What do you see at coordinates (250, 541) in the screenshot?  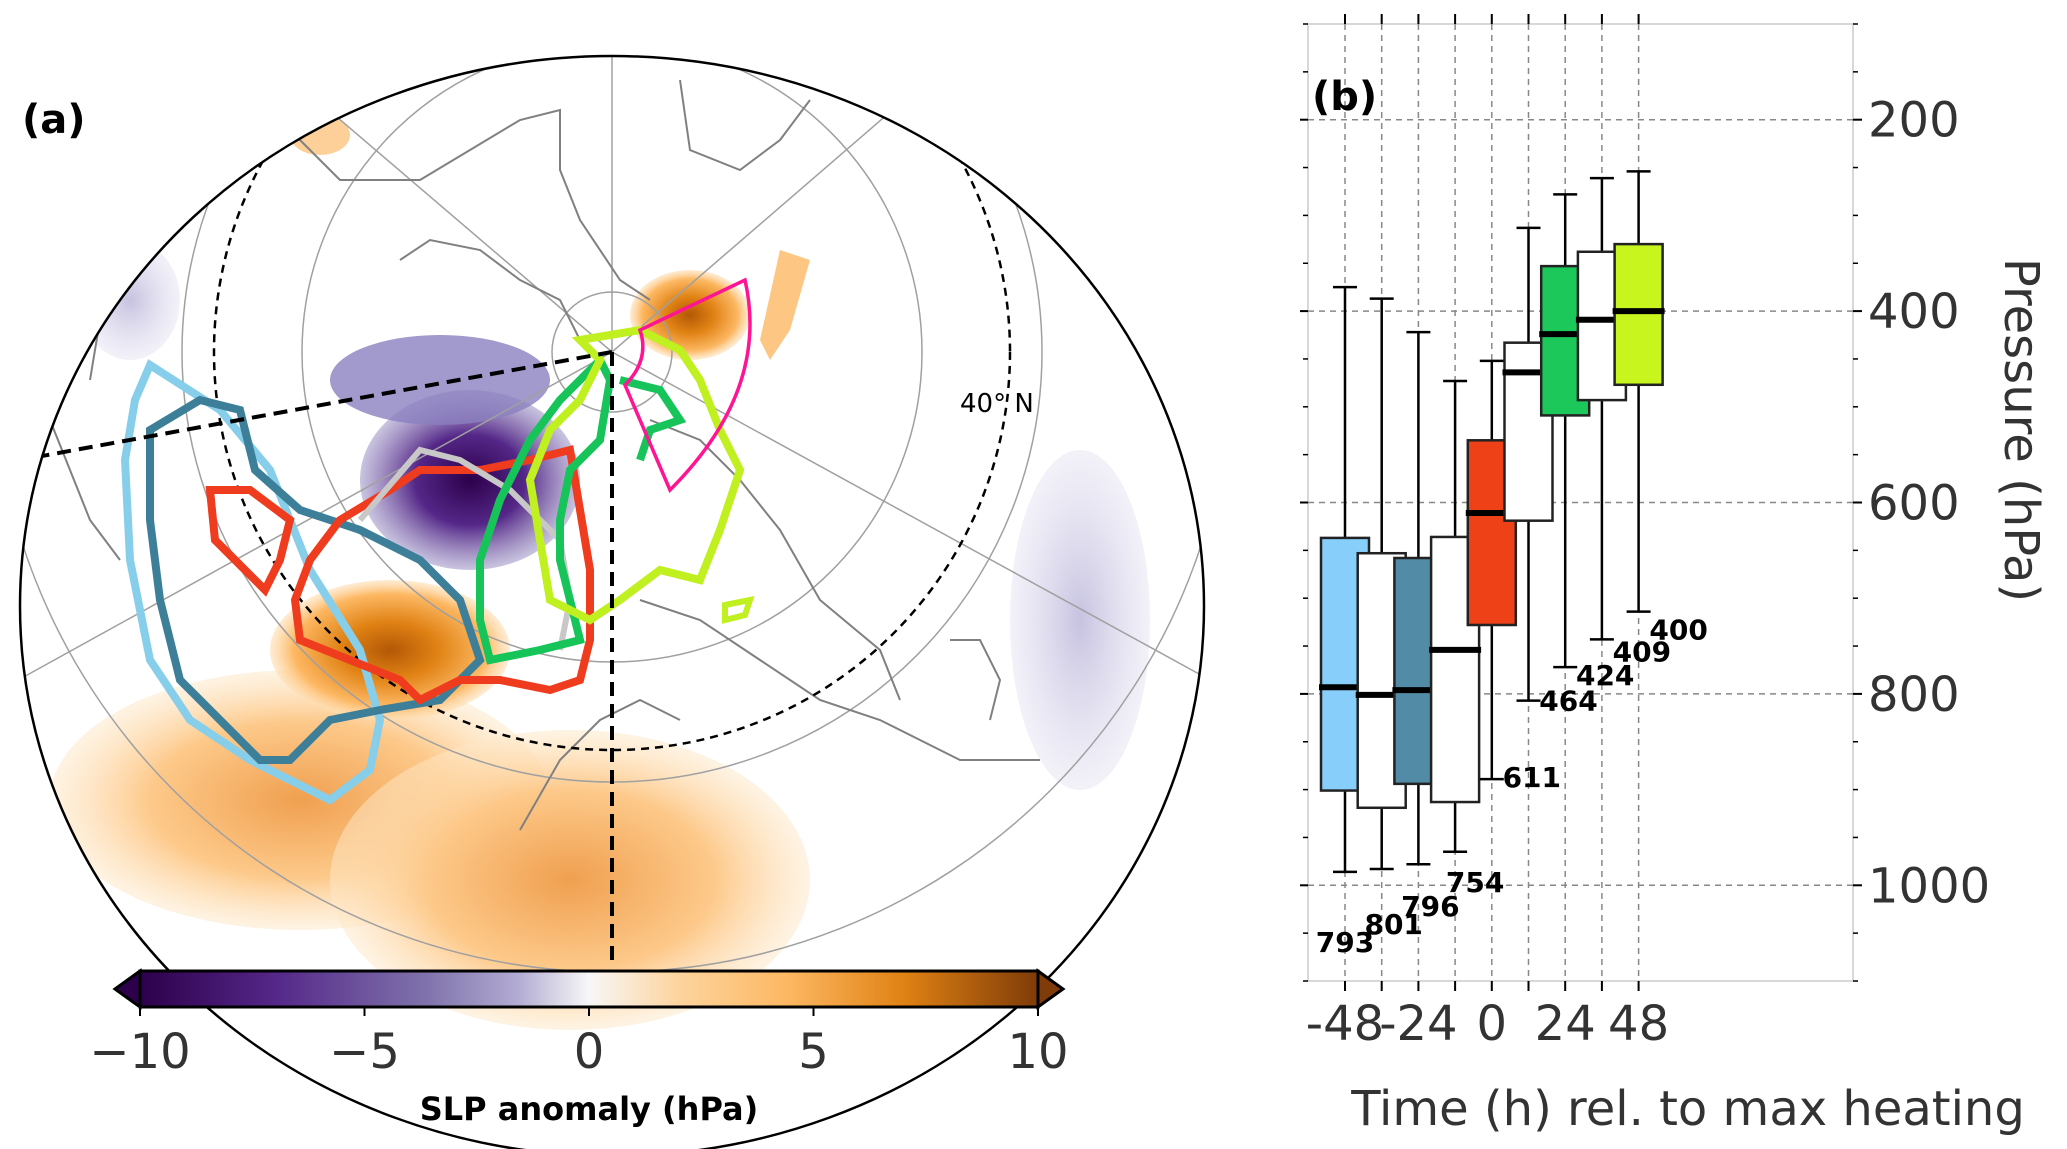 I see `contour-0h-small` at bounding box center [250, 541].